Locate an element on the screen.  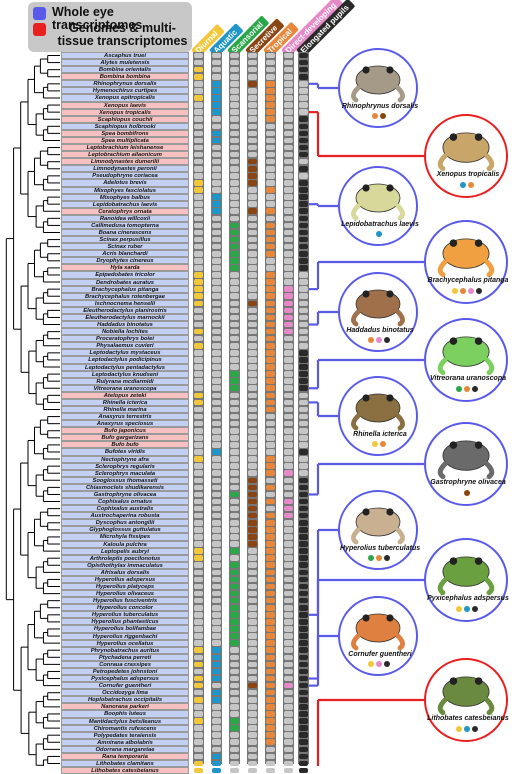
featured-frog-cornufer-guentheri: Cornufer guentheri is located at coordinates (378, 636).